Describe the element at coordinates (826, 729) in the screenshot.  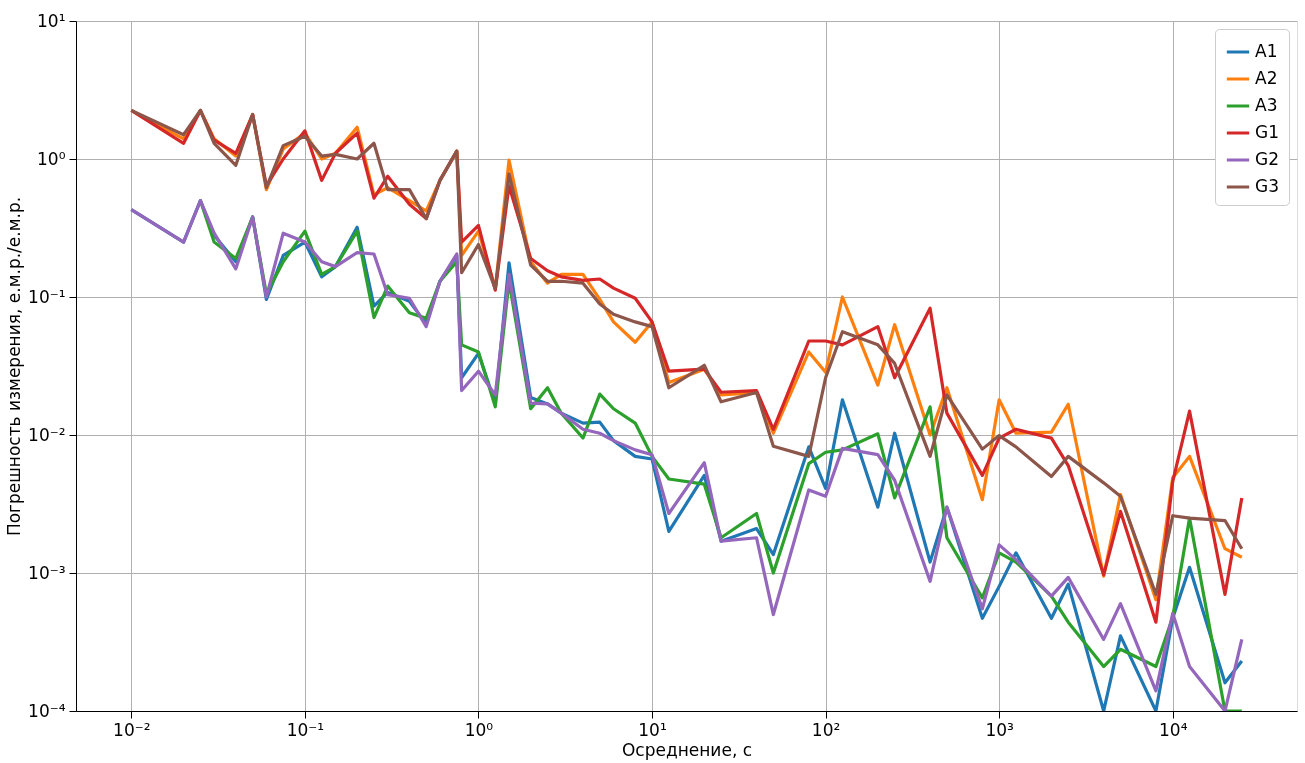
I see `x-tick-label: 10²` at that location.